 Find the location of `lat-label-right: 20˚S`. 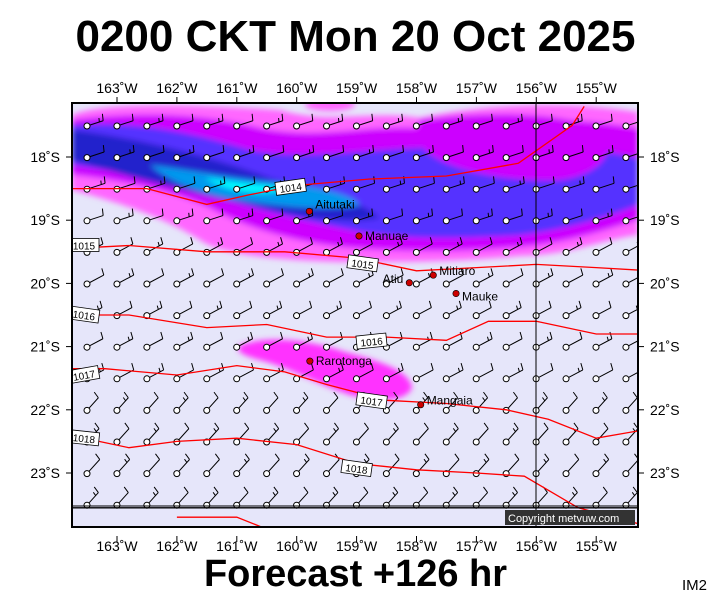

lat-label-right: 20˚S is located at coordinates (665, 283).